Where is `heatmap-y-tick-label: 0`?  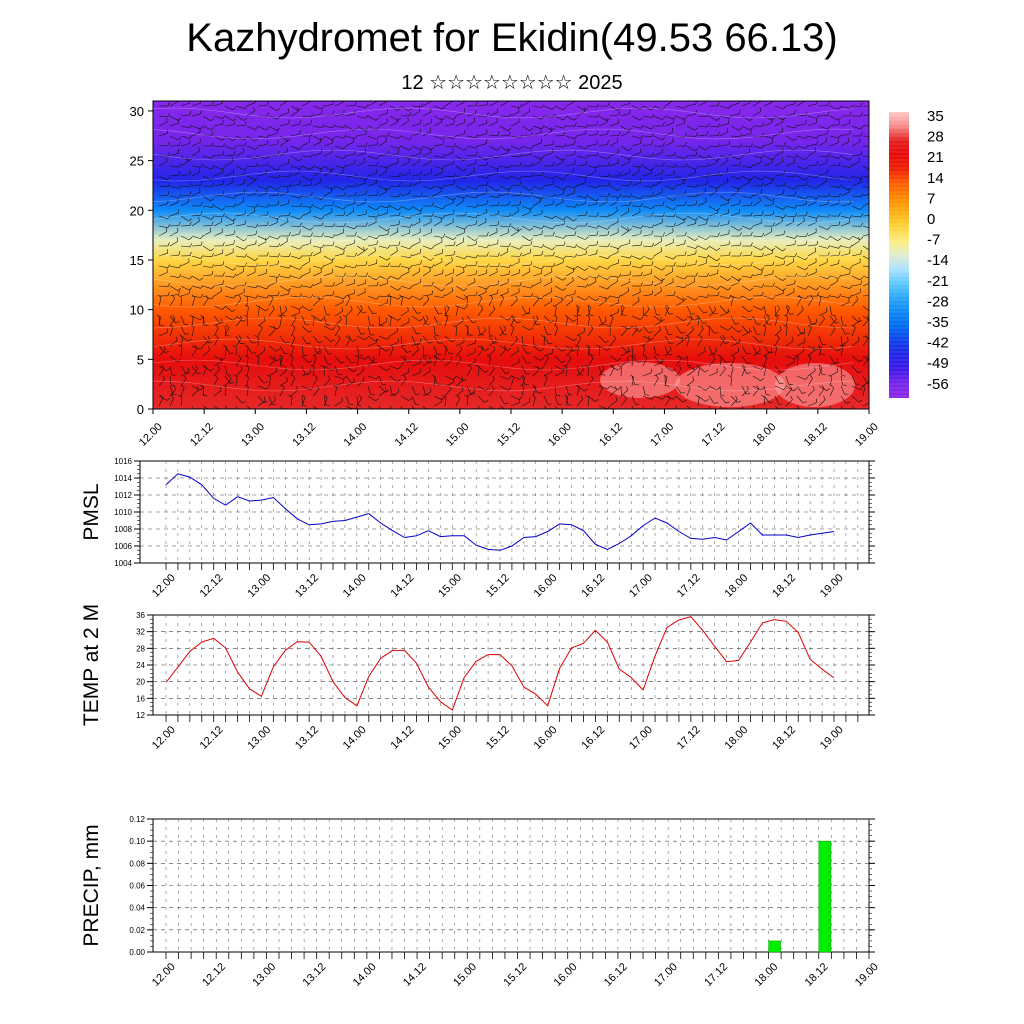 heatmap-y-tick-label: 0 is located at coordinates (140, 409).